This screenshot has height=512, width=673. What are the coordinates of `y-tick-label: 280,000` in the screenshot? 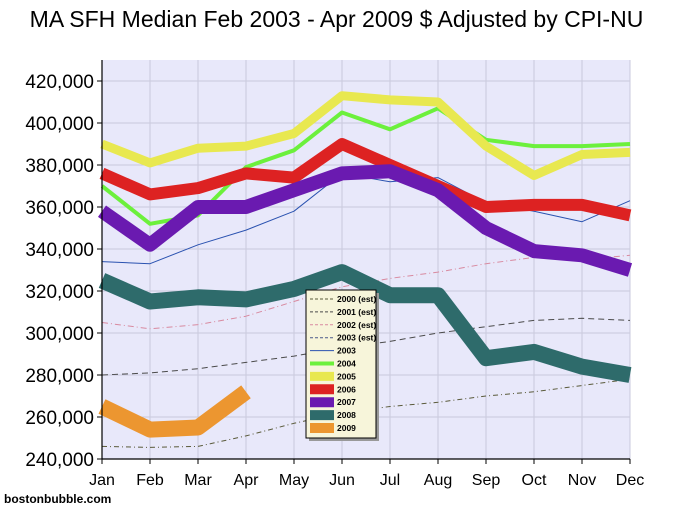 It's located at (59, 376).